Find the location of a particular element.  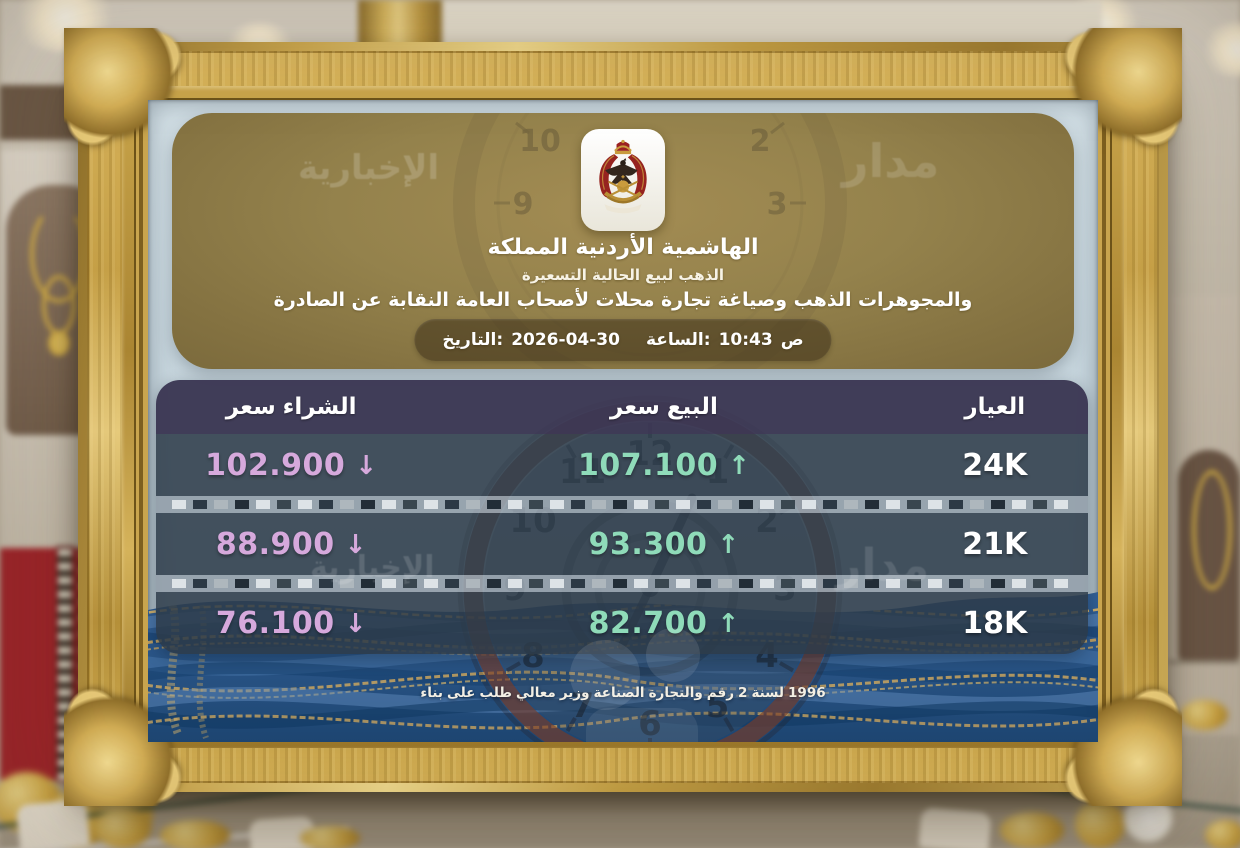

karat-cell: 21K is located at coordinates (995, 544).